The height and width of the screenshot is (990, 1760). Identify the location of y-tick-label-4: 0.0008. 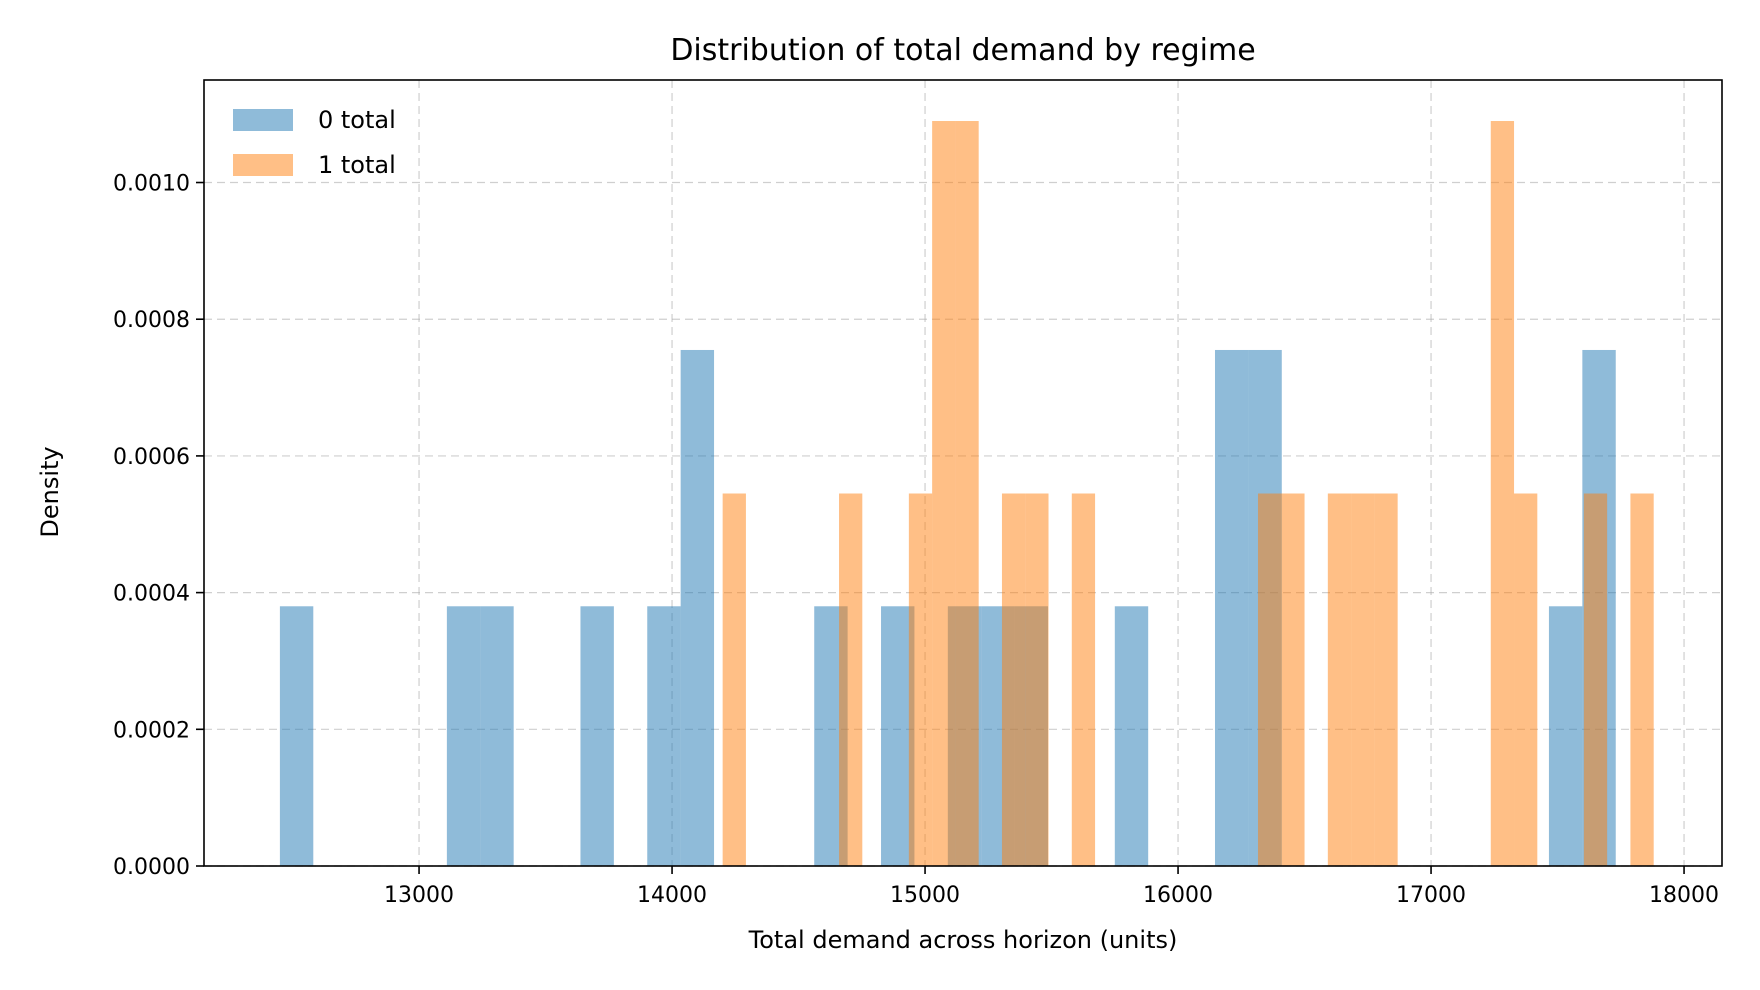
(151, 320).